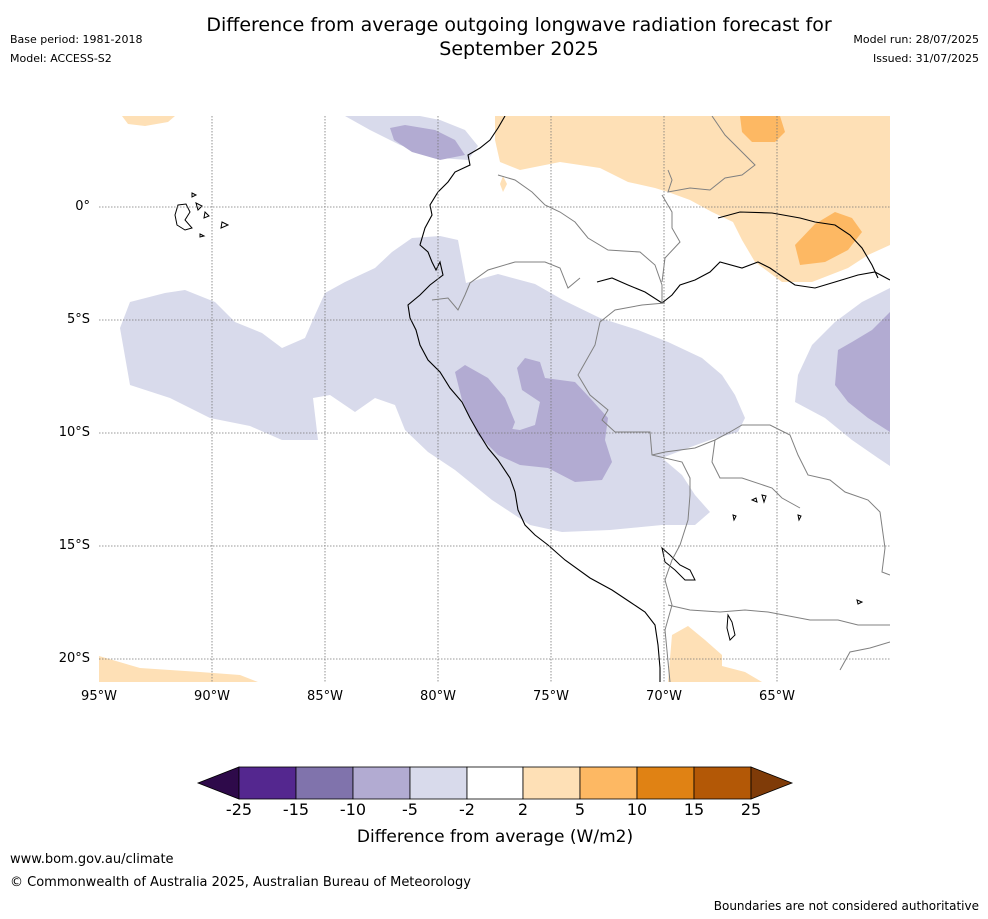 The image size is (988, 919). I want to click on lon-label-95w: 95°W, so click(99, 696).